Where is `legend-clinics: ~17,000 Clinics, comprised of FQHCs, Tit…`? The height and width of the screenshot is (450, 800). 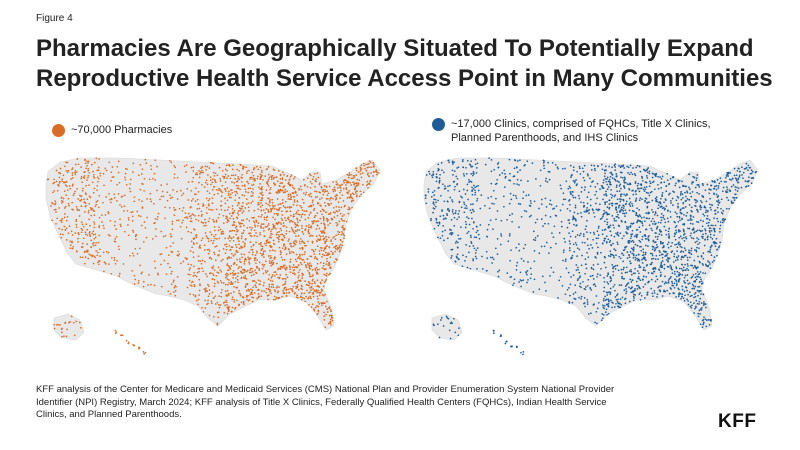
legend-clinics: ~17,000 Clinics, comprised of FQHCs, Tit… is located at coordinates (582, 131).